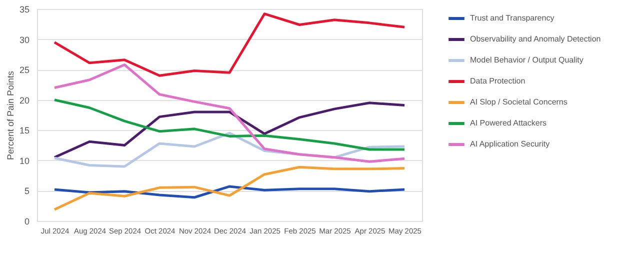 The image size is (624, 270). I want to click on legend-label: AI Slop / Societal Concerns, so click(519, 102).